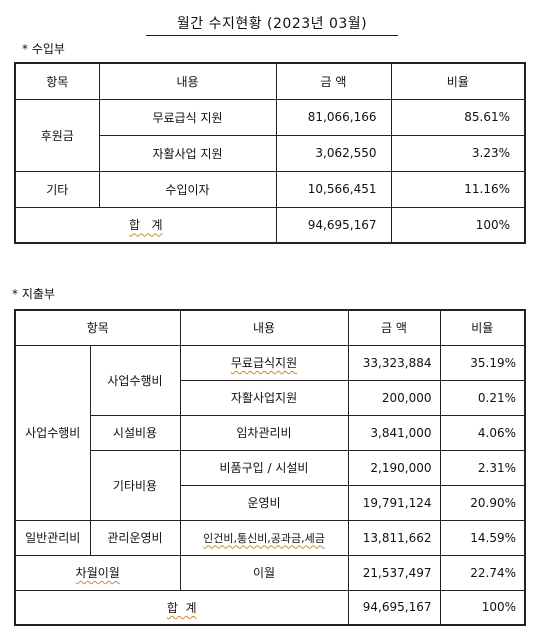 The height and width of the screenshot is (642, 559). I want to click on income-section-label: * 수입부, so click(43, 49).